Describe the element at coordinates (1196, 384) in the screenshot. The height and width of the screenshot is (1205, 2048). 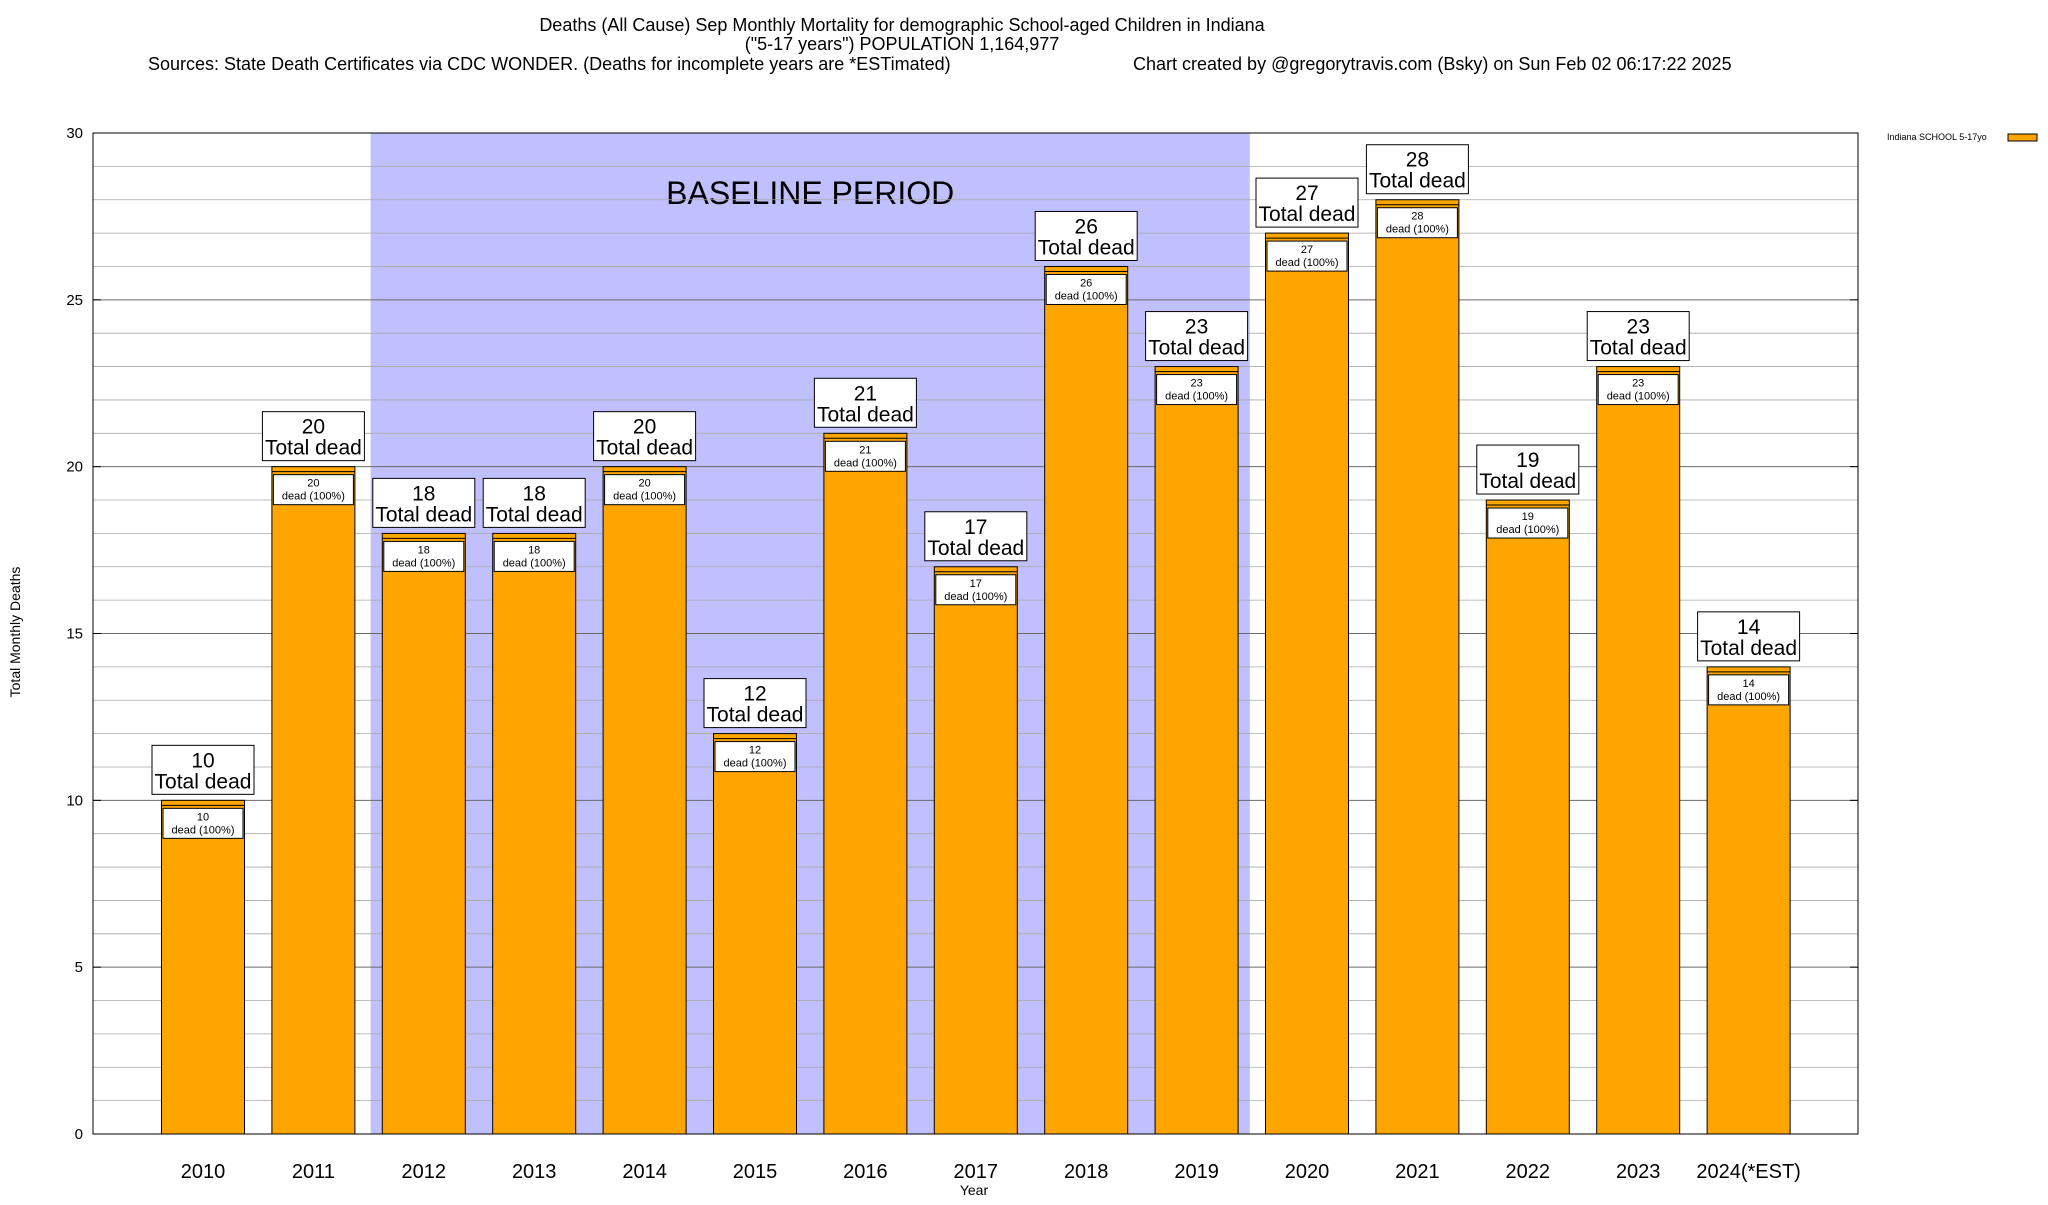
I see `inner-label-count: 23` at that location.